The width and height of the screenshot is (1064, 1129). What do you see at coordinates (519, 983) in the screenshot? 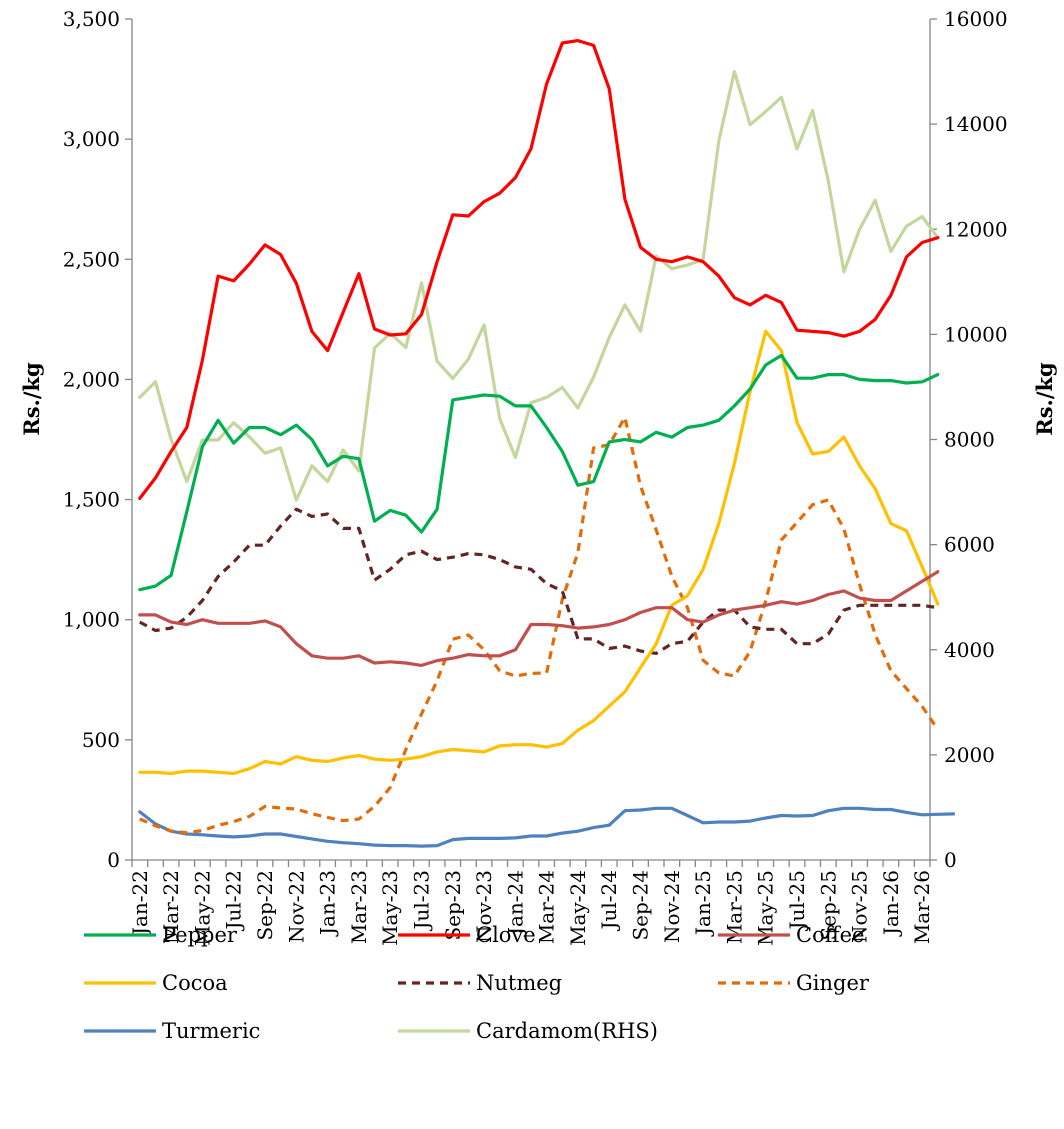
I see `legend-label-nutmeg: Nutmeg` at bounding box center [519, 983].